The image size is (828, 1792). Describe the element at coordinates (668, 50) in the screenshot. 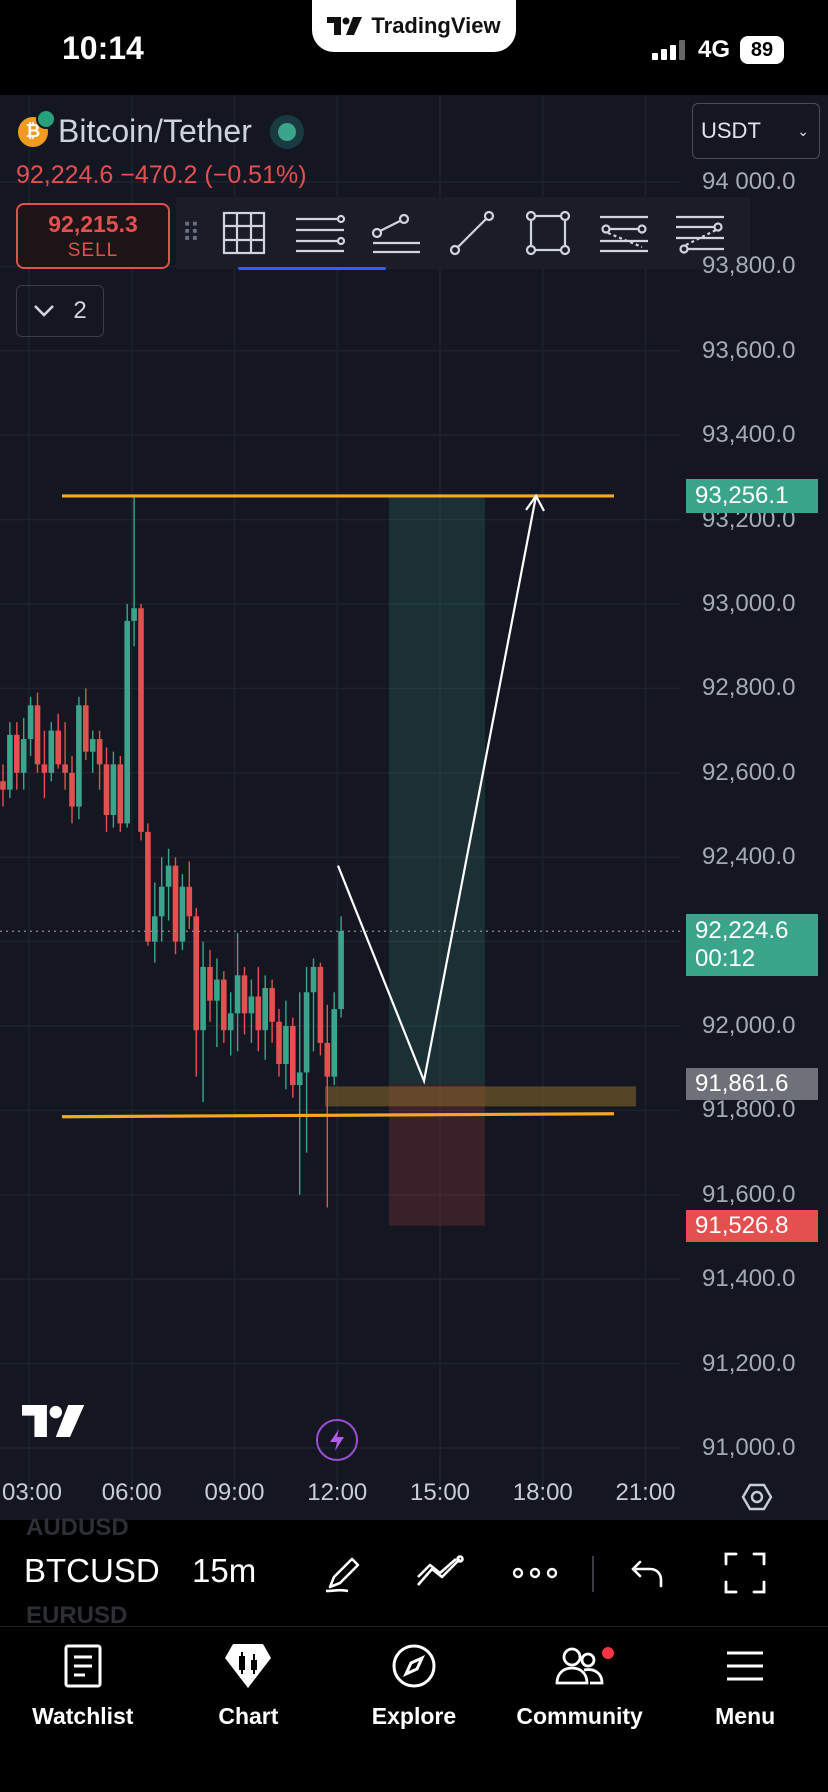

I see `signal-icon` at that location.